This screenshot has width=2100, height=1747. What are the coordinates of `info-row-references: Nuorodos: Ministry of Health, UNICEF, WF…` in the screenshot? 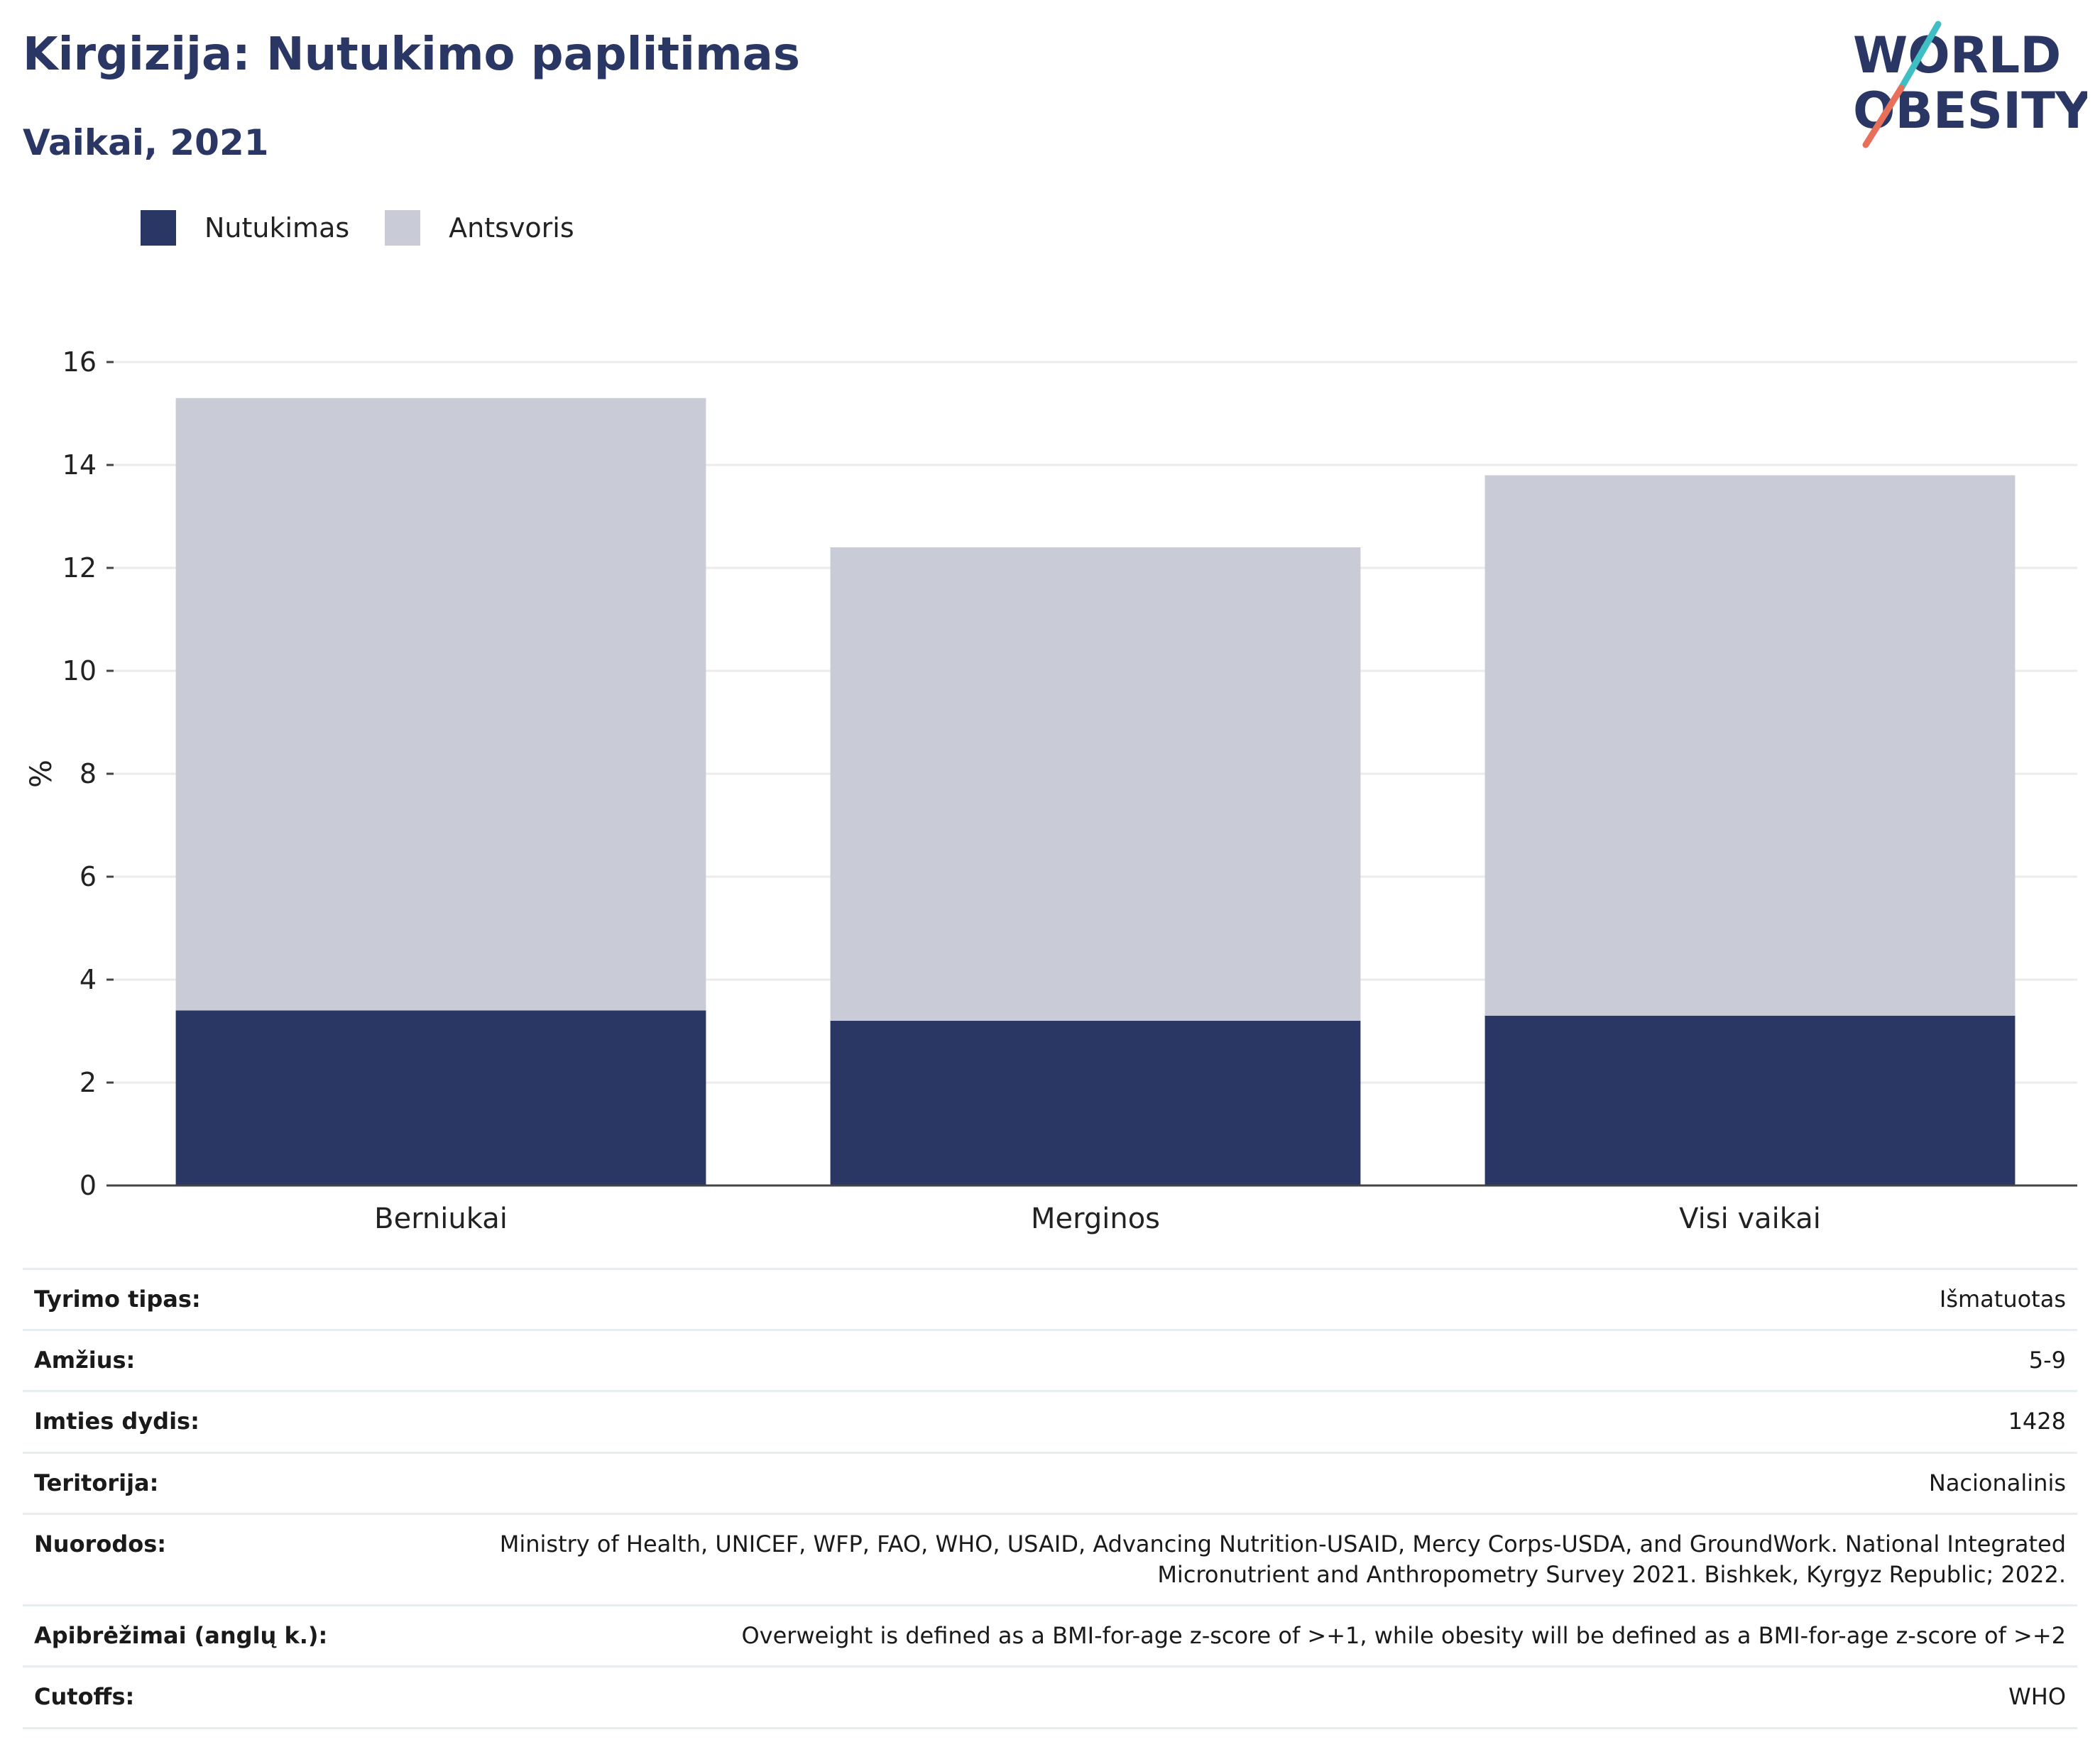 It's located at (1050, 1559).